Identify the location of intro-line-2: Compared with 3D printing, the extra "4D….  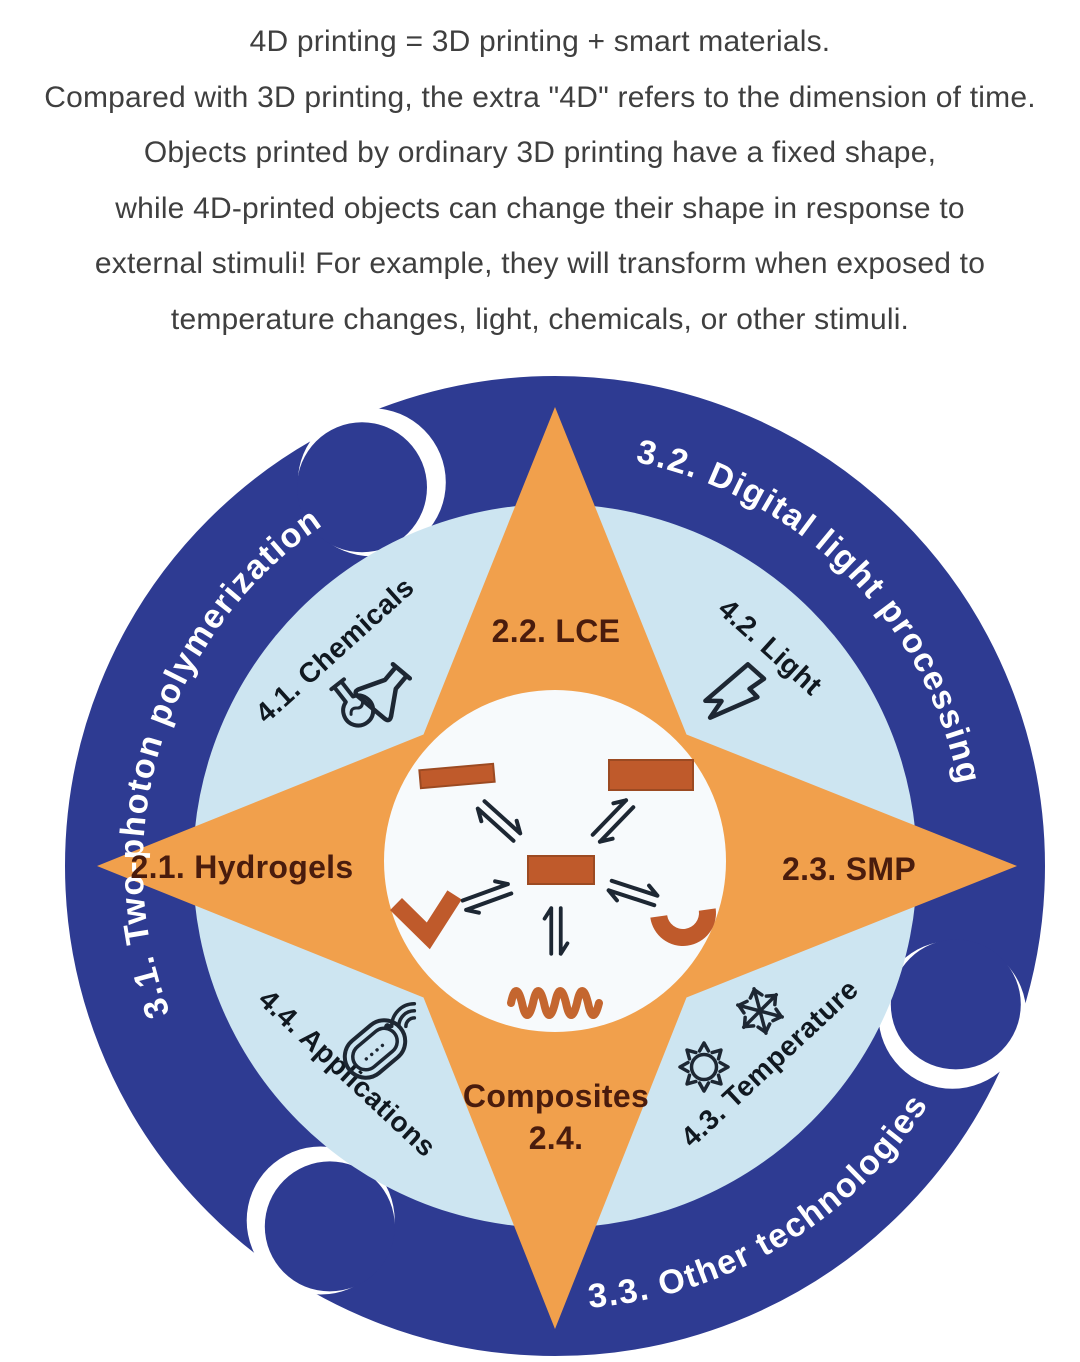
(540, 97).